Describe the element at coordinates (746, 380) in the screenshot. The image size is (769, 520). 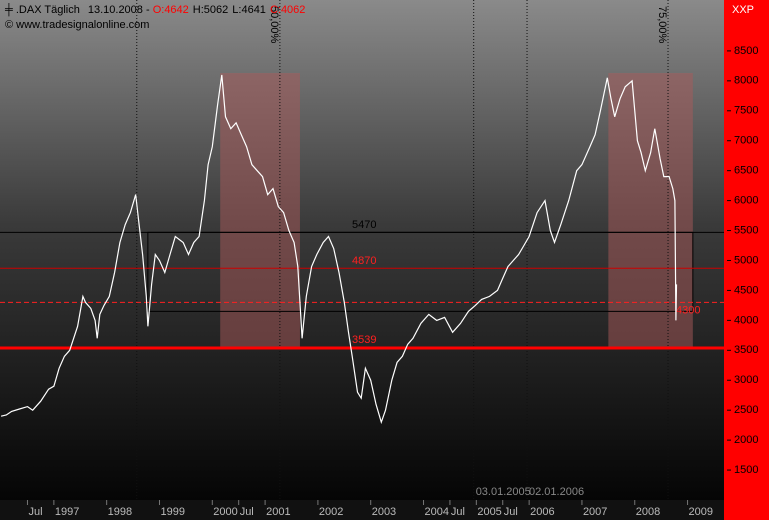
I see `y-tick-label: 3000` at that location.